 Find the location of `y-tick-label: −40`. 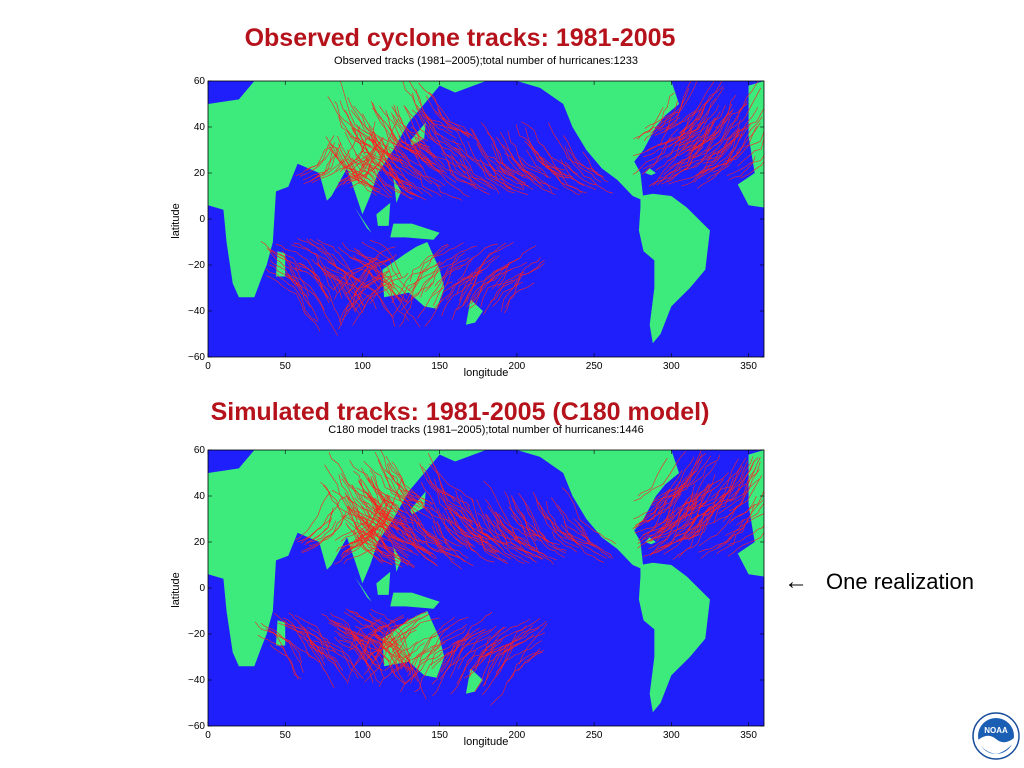

y-tick-label: −40 is located at coordinates (196, 680).